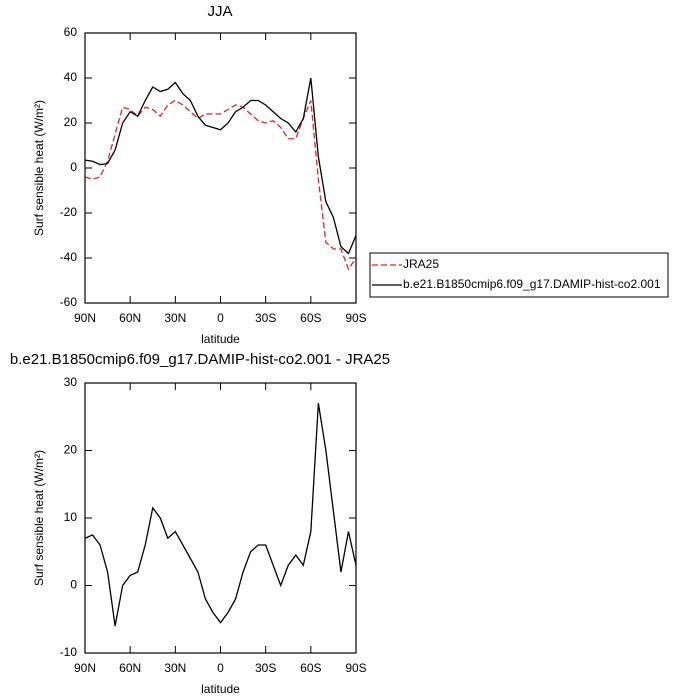  What do you see at coordinates (71, 382) in the screenshot?
I see `y-tick-label: 30` at bounding box center [71, 382].